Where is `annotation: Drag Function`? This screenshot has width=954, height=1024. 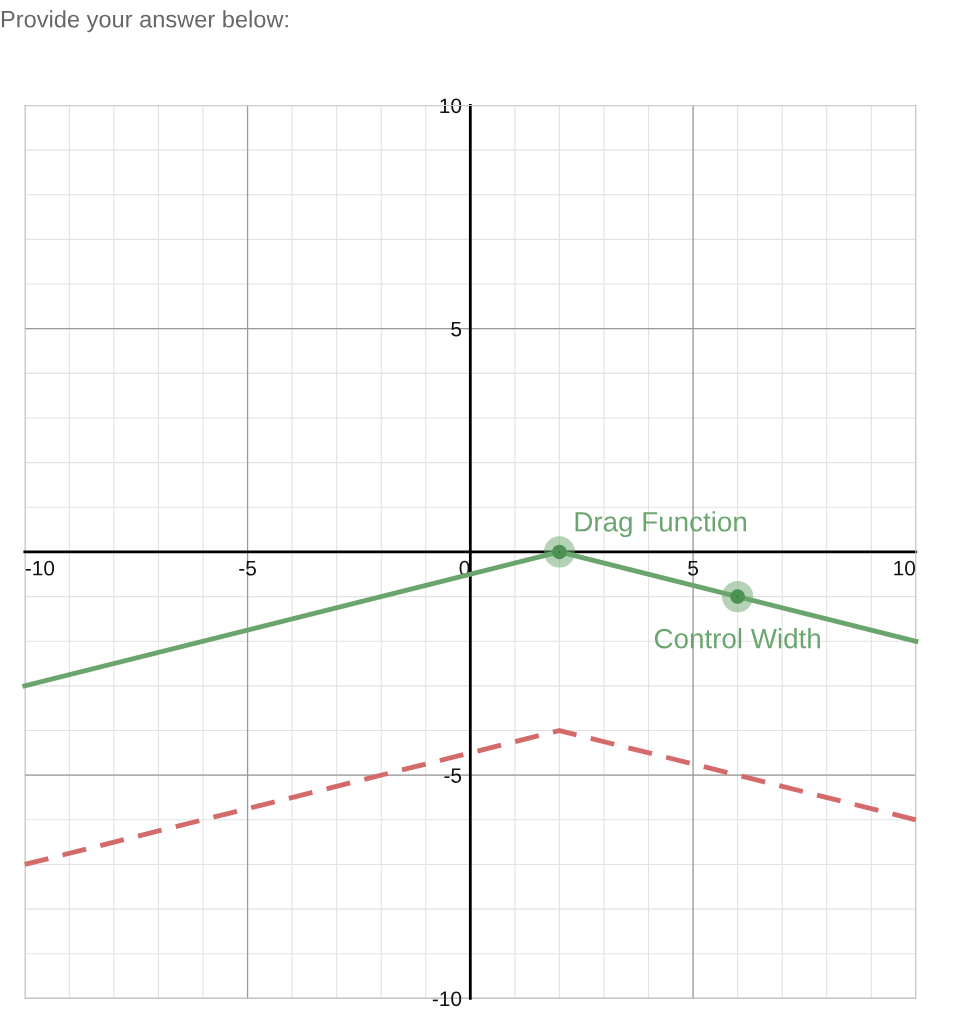 annotation: Drag Function is located at coordinates (660, 524).